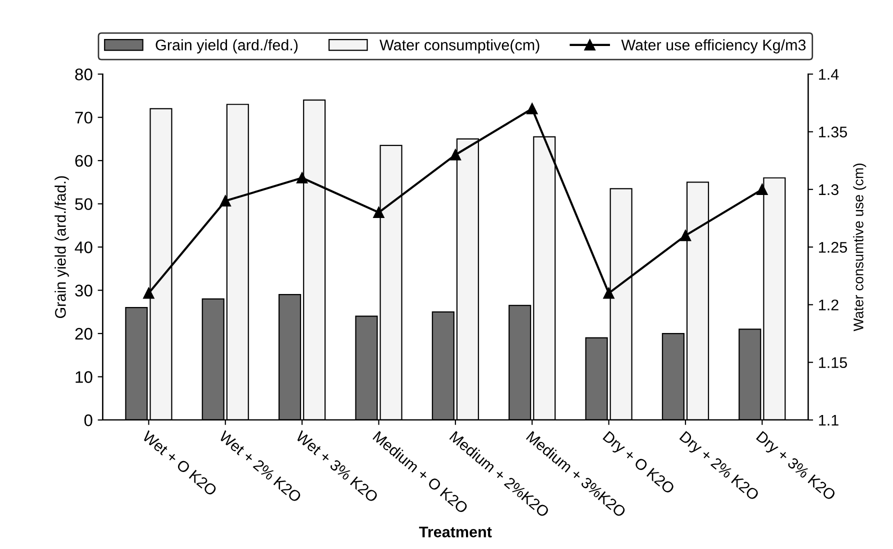 The image size is (893, 549). Describe the element at coordinates (828, 190) in the screenshot. I see `y2-tick-label: 1.3` at that location.